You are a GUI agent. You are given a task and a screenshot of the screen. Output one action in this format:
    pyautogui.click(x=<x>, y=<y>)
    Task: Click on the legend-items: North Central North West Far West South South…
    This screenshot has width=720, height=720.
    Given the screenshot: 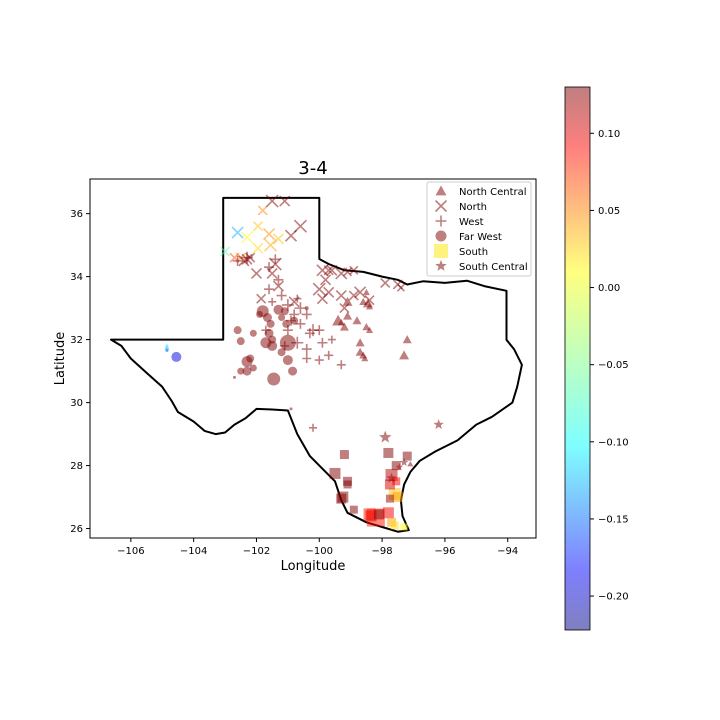 What is the action you would take?
    pyautogui.click(x=481, y=229)
    